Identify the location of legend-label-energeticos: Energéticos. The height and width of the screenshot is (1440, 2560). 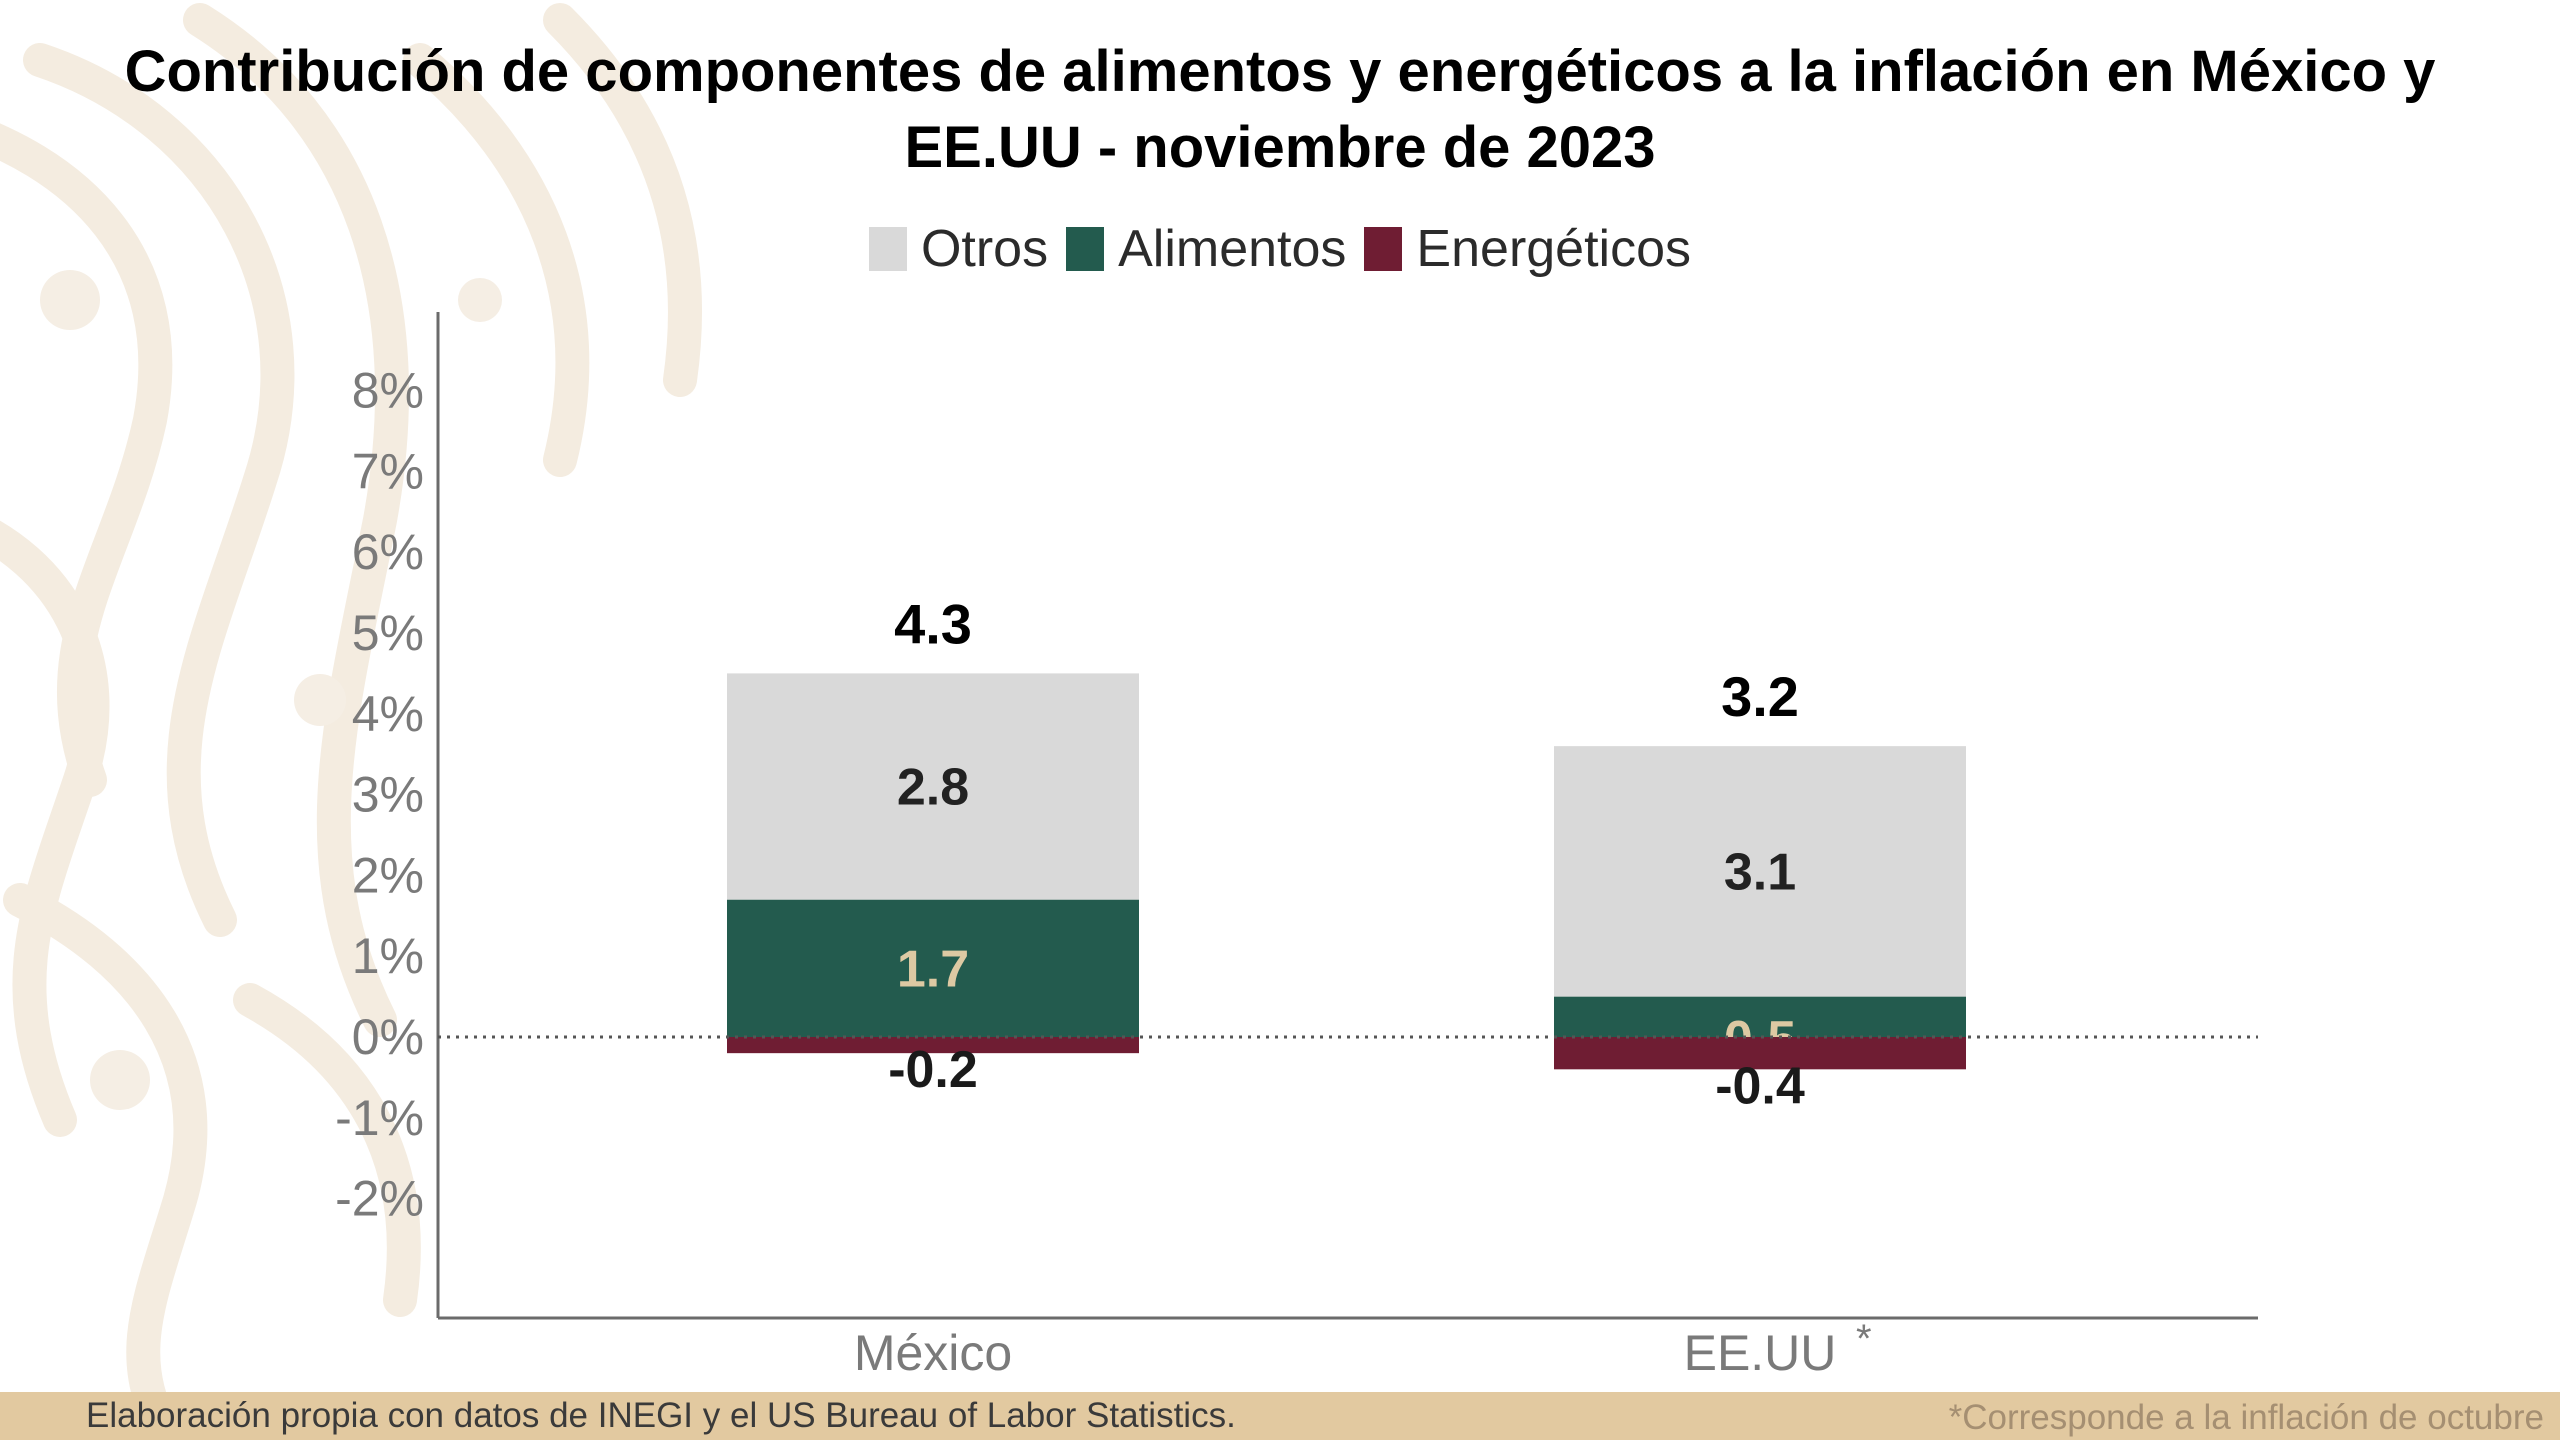
(1554, 249).